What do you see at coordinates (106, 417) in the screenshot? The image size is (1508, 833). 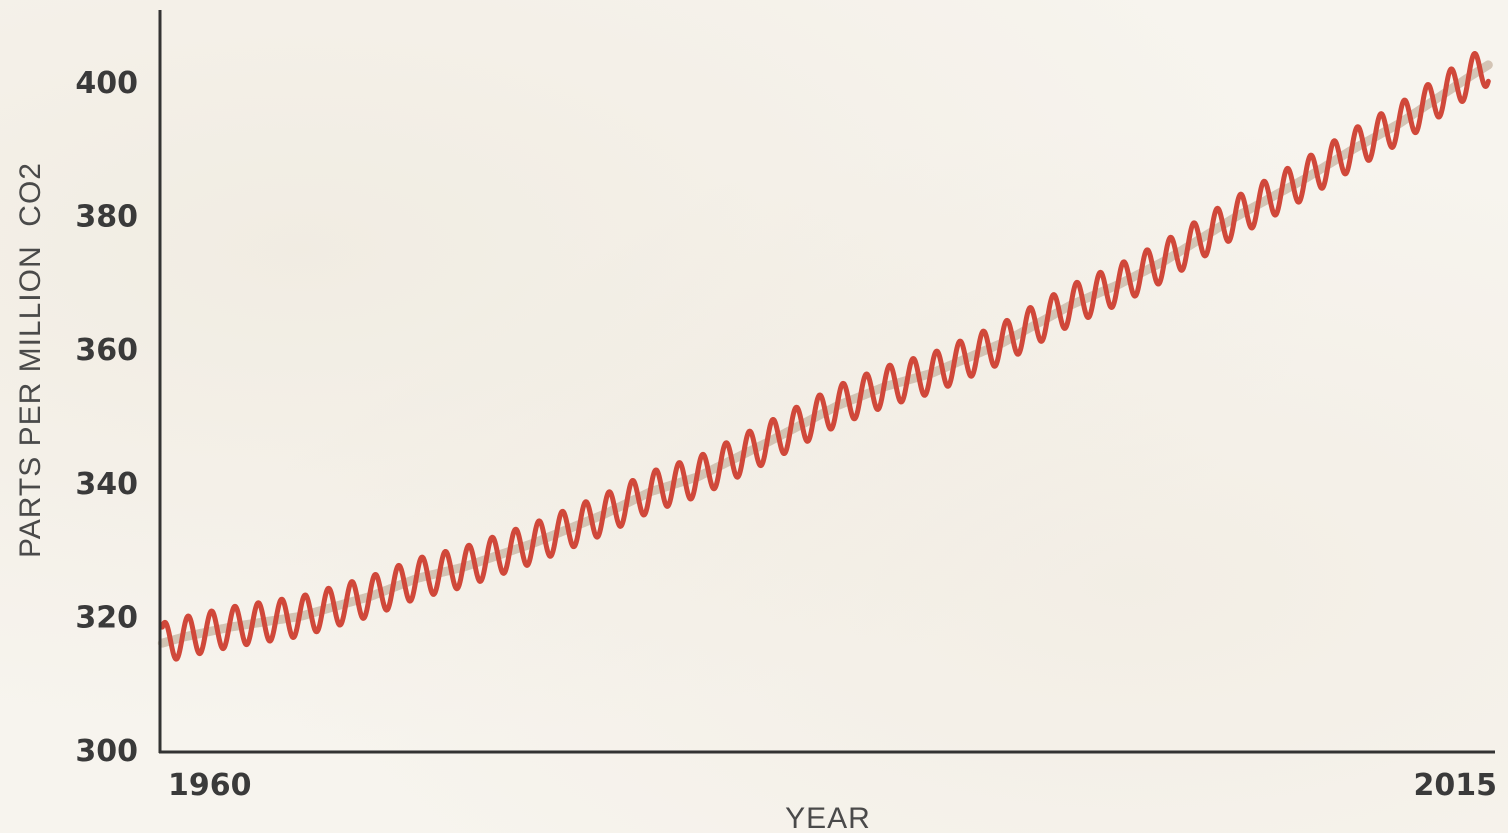 I see `y-tick-labels: 300 320 340 360 380 400` at bounding box center [106, 417].